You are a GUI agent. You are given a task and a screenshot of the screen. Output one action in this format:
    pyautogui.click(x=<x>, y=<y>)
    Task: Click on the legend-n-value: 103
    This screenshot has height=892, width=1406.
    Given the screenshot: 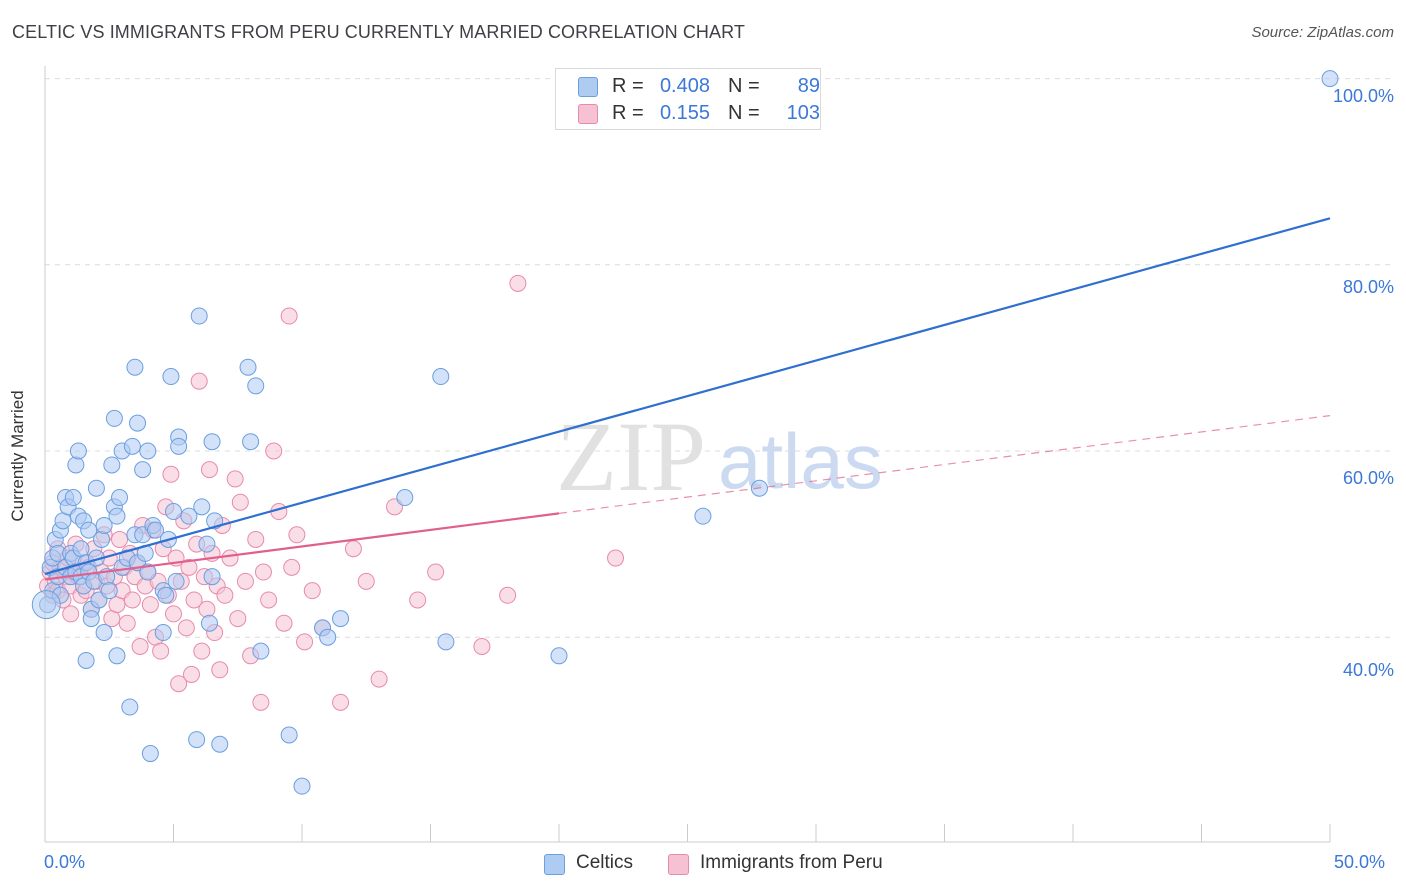 What is the action you would take?
    pyautogui.click(x=803, y=113)
    